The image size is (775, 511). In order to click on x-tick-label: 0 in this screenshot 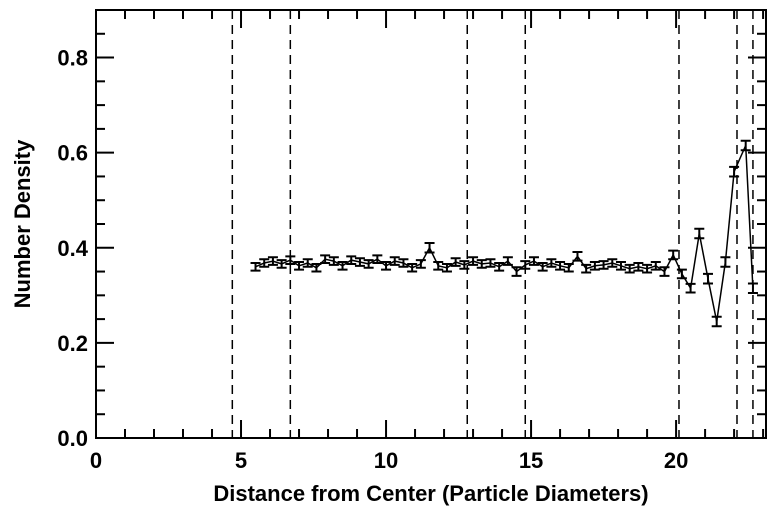, I will do `click(96, 460)`.